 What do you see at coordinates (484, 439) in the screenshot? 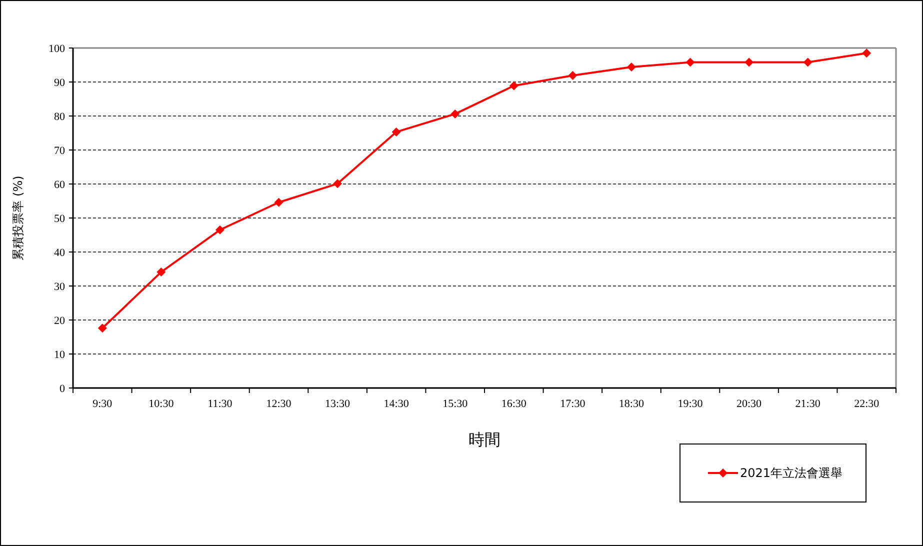
I see `x-axis-title: 時間` at bounding box center [484, 439].